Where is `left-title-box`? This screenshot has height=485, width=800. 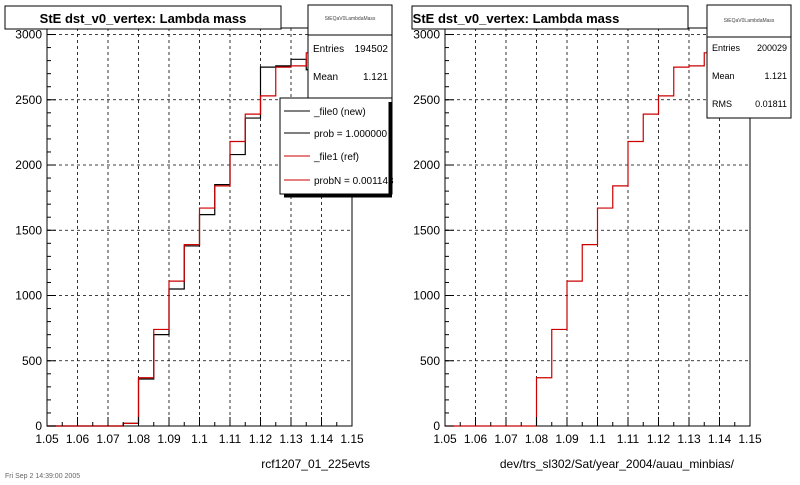 left-title-box is located at coordinates (143, 17).